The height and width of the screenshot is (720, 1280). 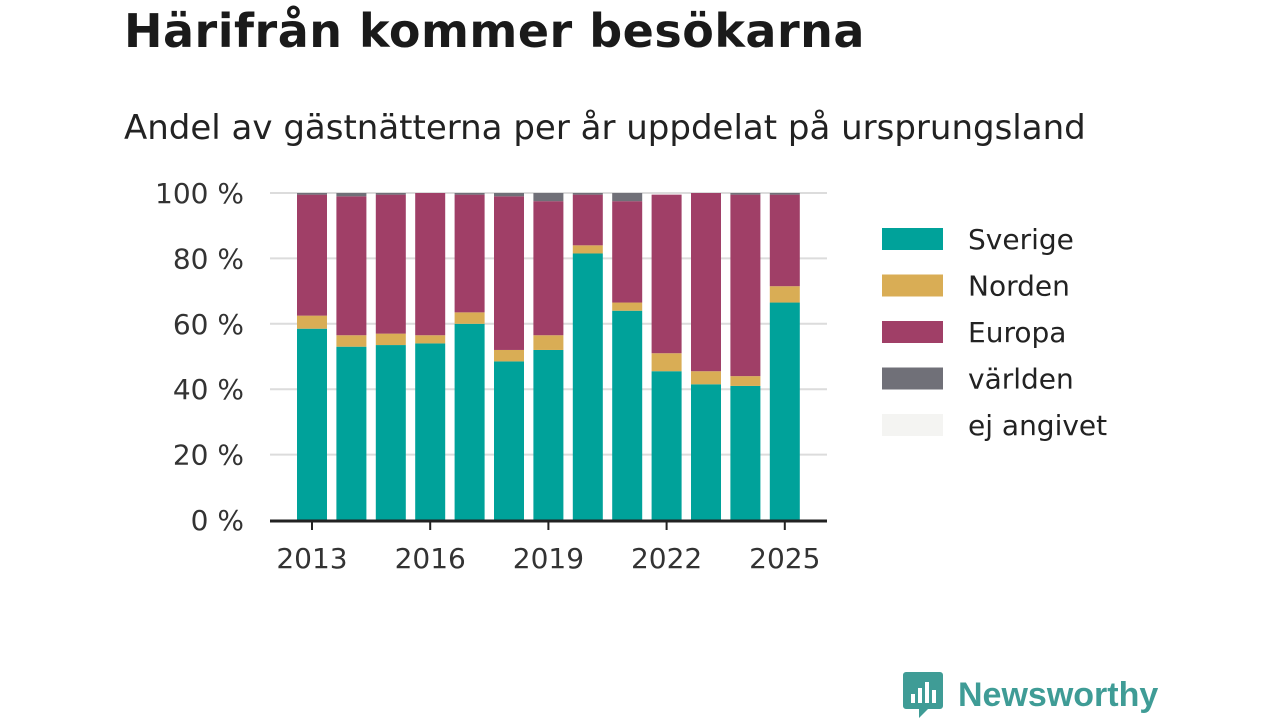 I want to click on bar-chart-speech-bubble-icon, so click(x=923, y=695).